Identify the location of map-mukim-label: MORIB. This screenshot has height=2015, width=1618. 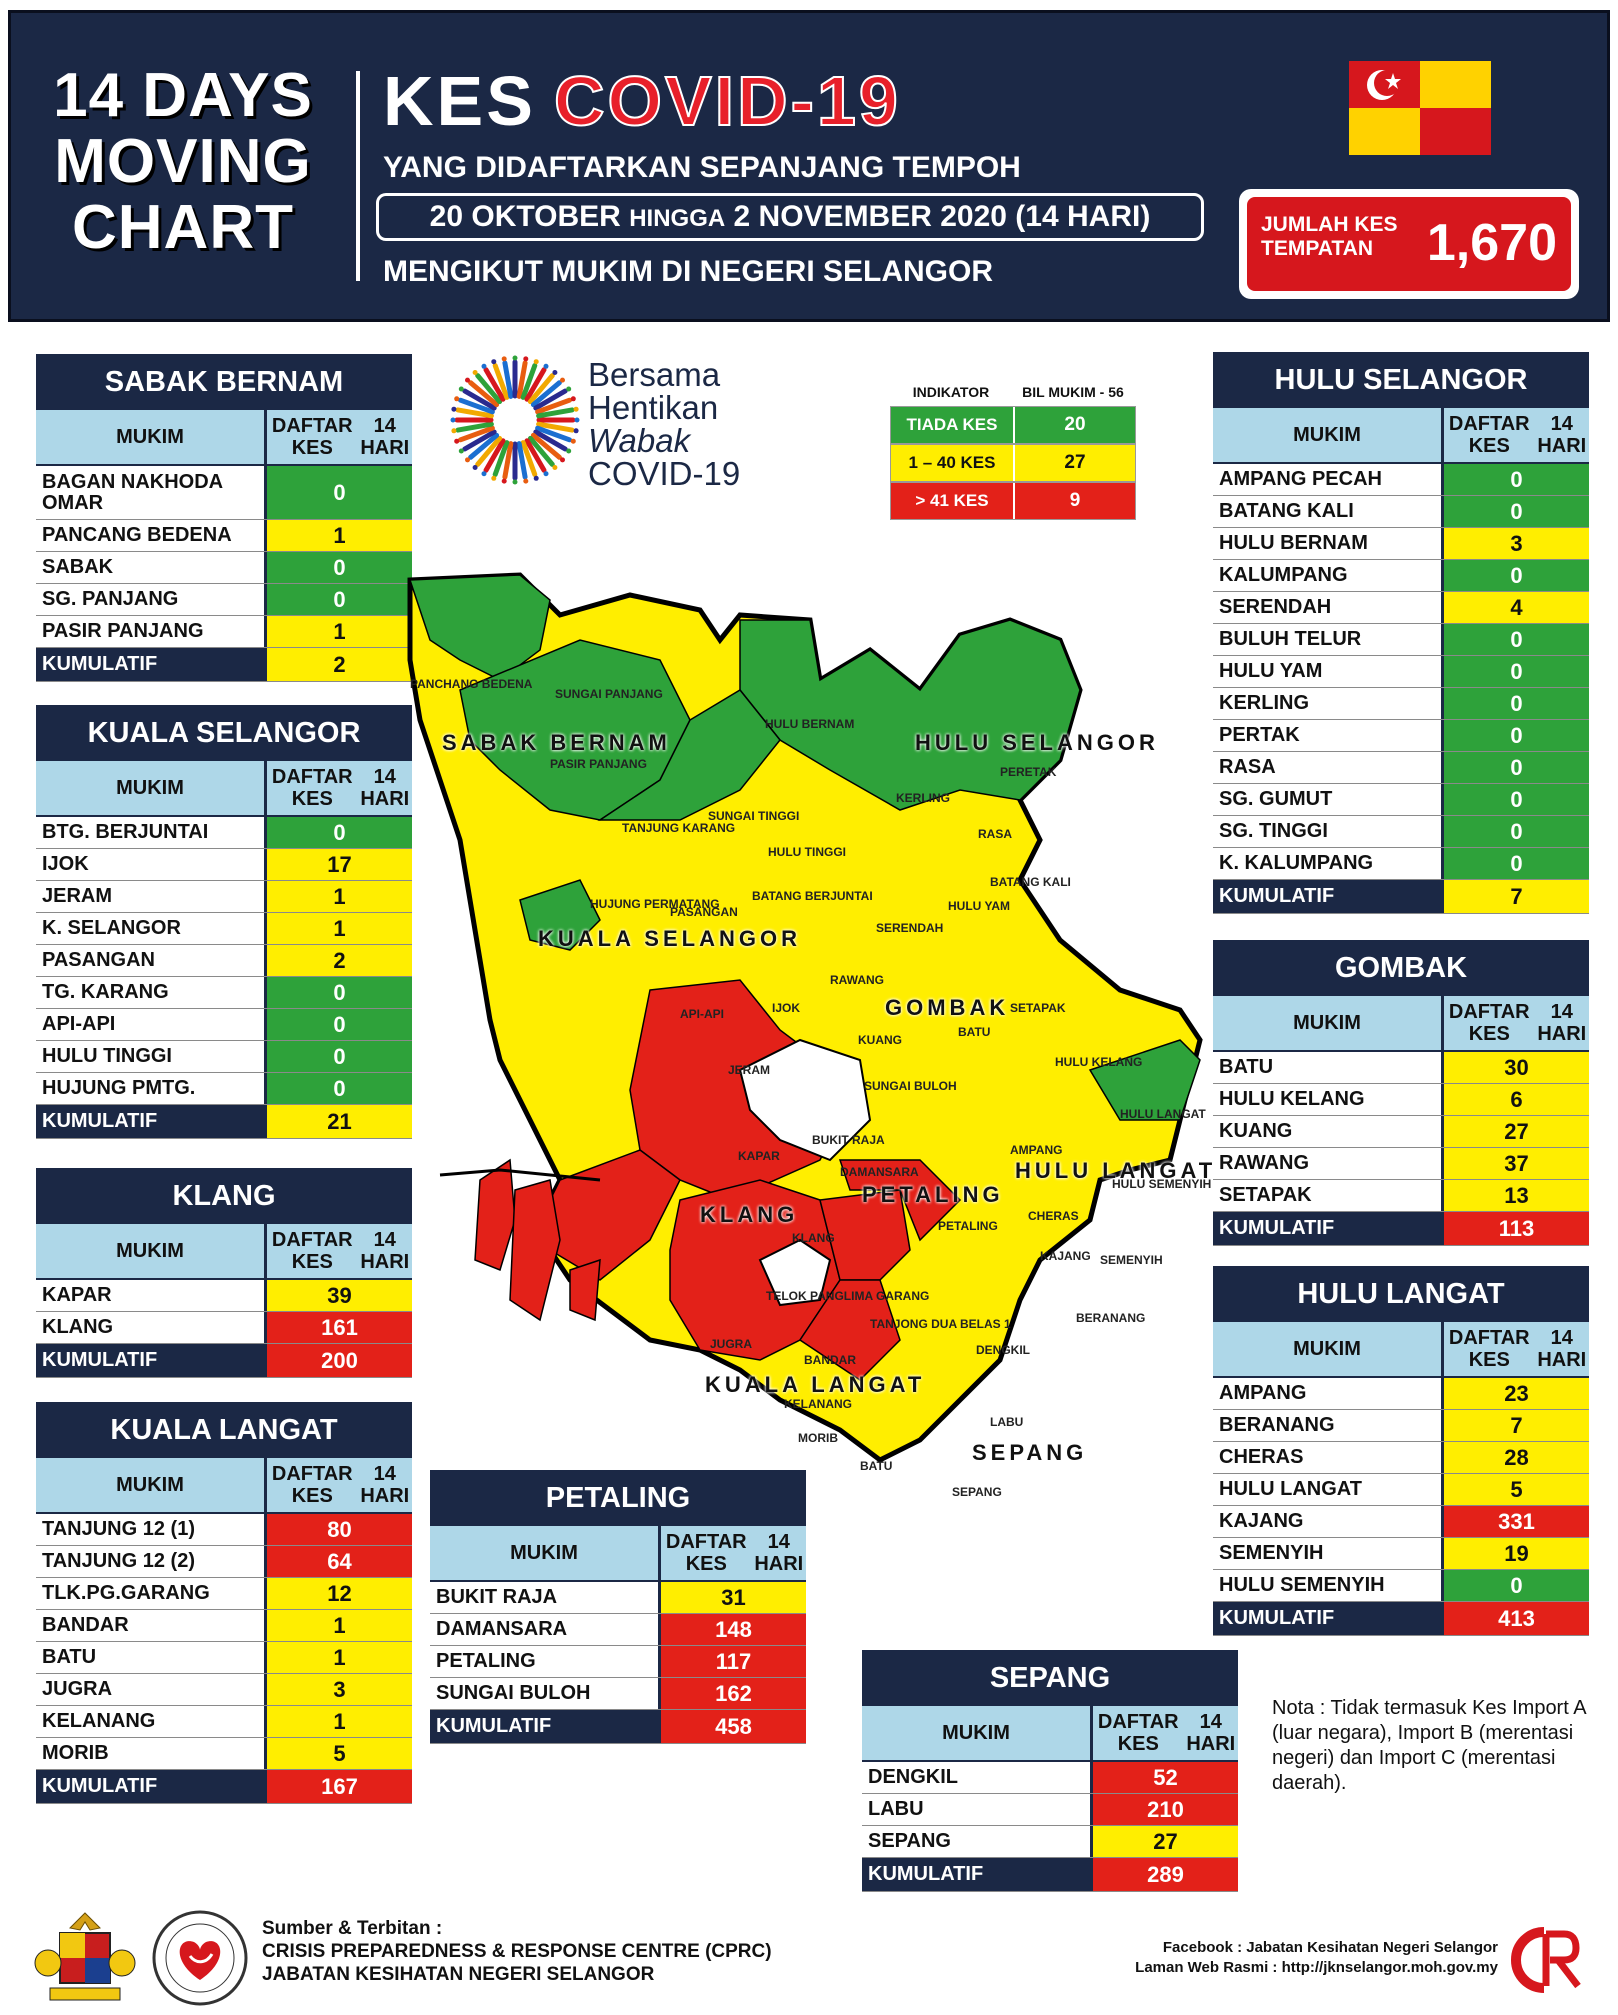
(818, 1438).